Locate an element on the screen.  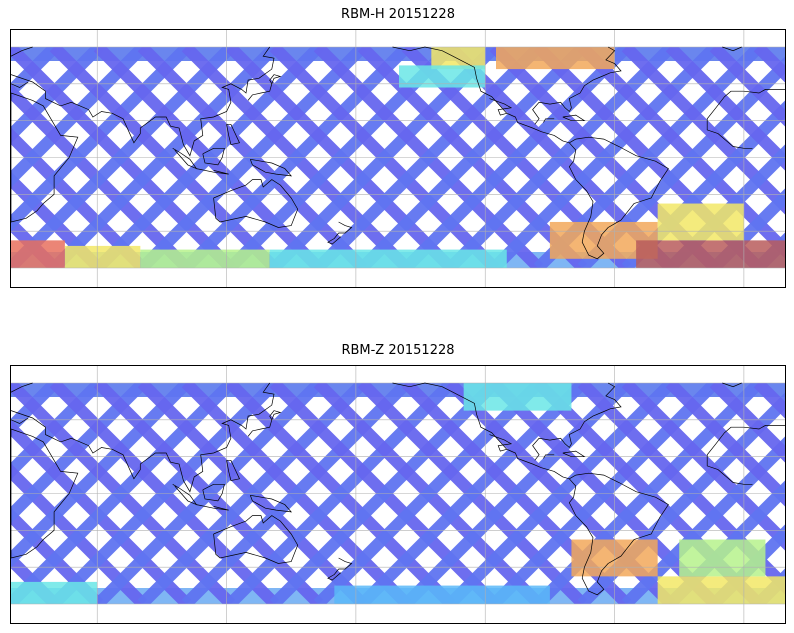
chart-title-rbm-h: RBM-H 20151228 is located at coordinates (398, 14).